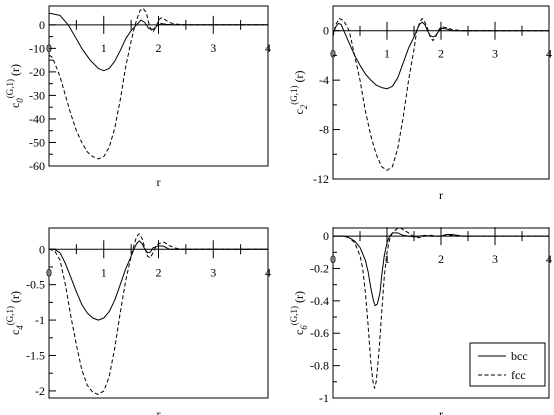 The width and height of the screenshot is (554, 415). What do you see at coordinates (35, 356) in the screenshot?
I see `y-tick-label: -1.5` at bounding box center [35, 356].